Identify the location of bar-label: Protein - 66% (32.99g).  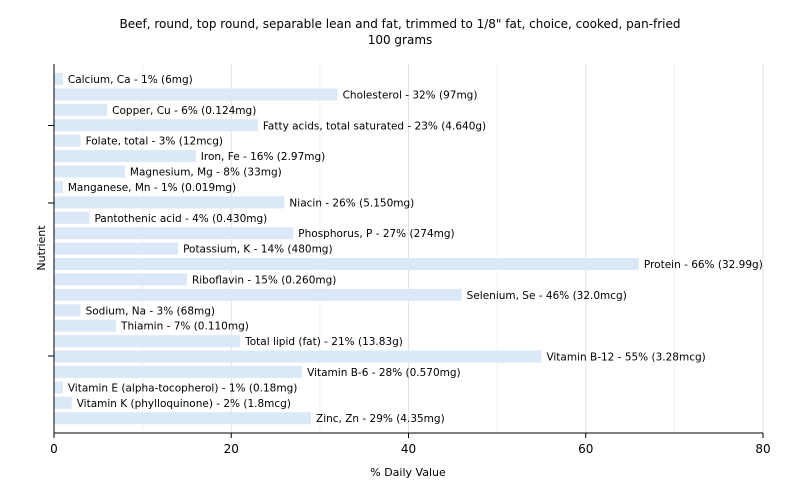
(703, 265).